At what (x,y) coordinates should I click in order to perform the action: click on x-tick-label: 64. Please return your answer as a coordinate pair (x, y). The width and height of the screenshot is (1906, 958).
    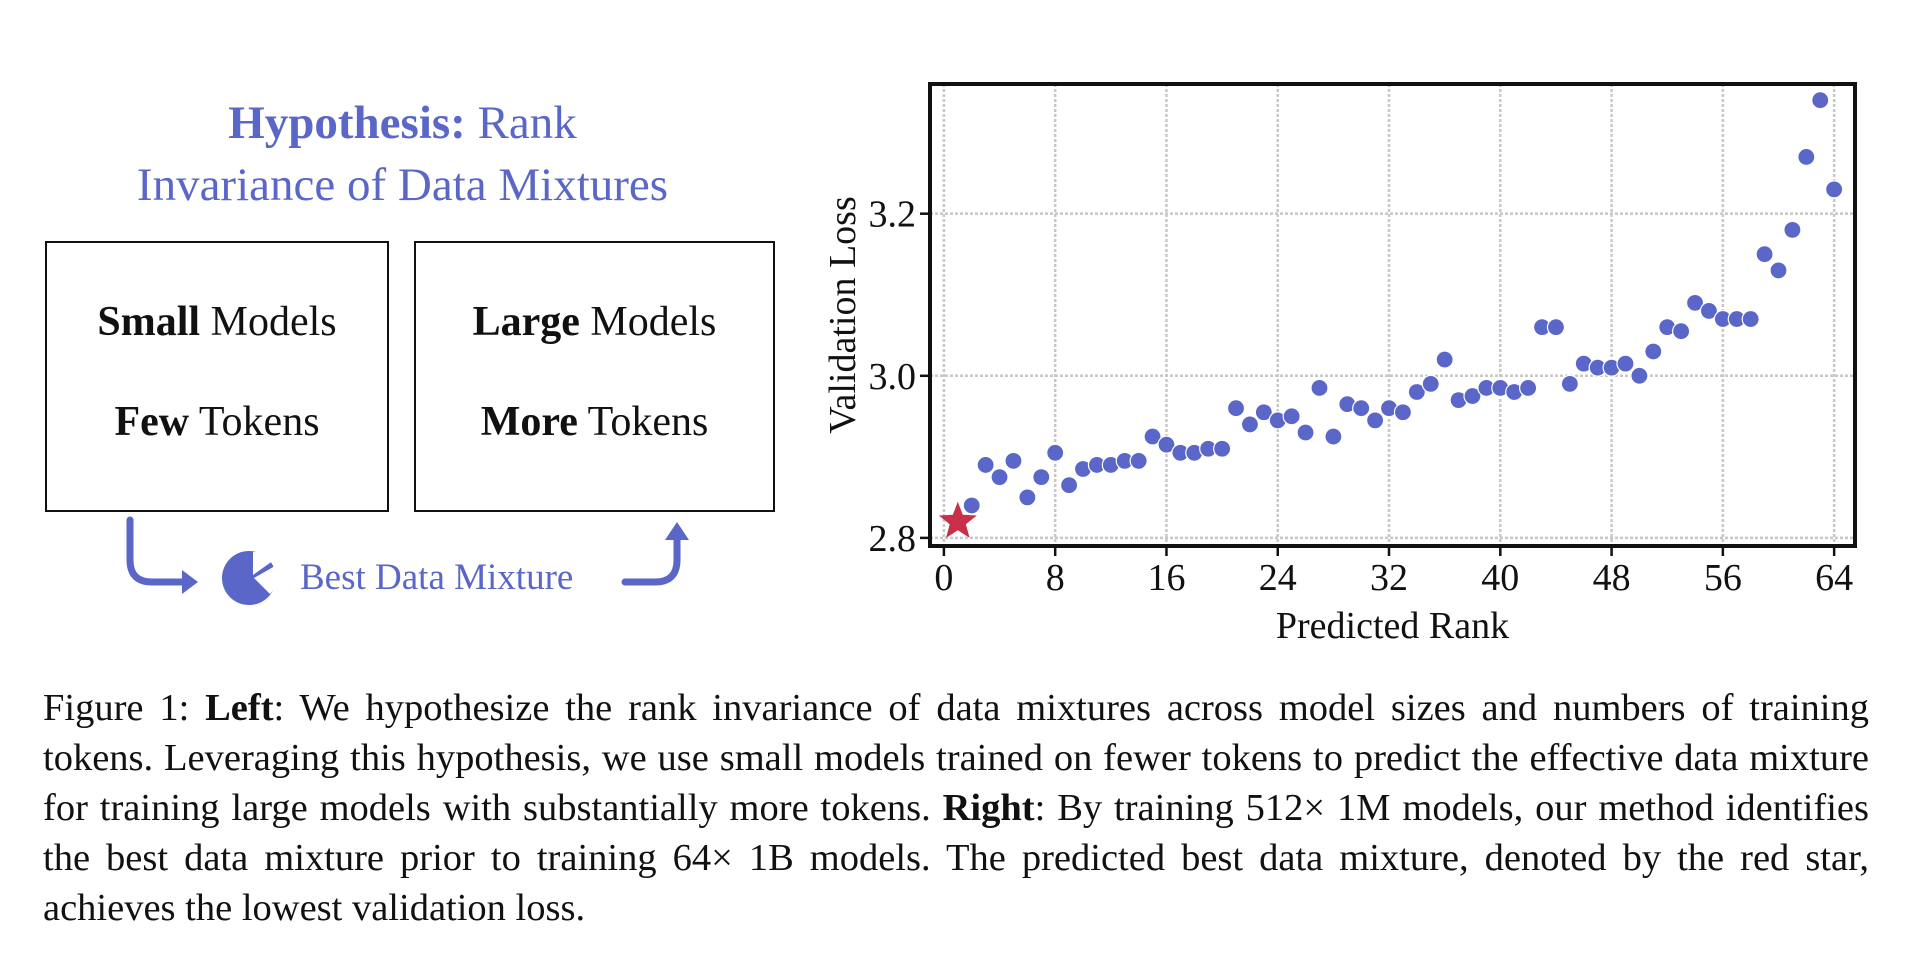
    Looking at the image, I should click on (1834, 578).